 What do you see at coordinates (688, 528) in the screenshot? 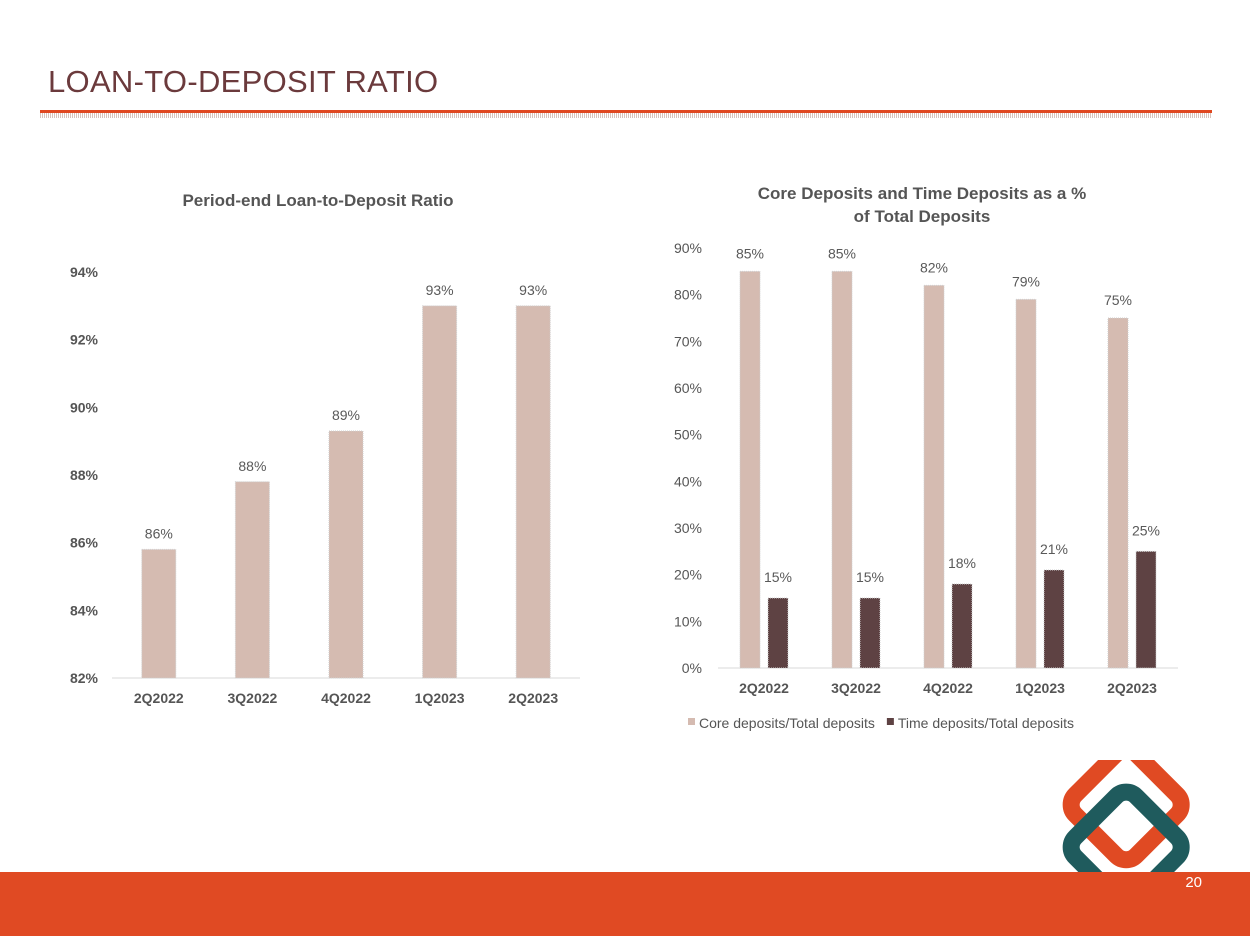
I see `y-tick-label: 30%` at bounding box center [688, 528].